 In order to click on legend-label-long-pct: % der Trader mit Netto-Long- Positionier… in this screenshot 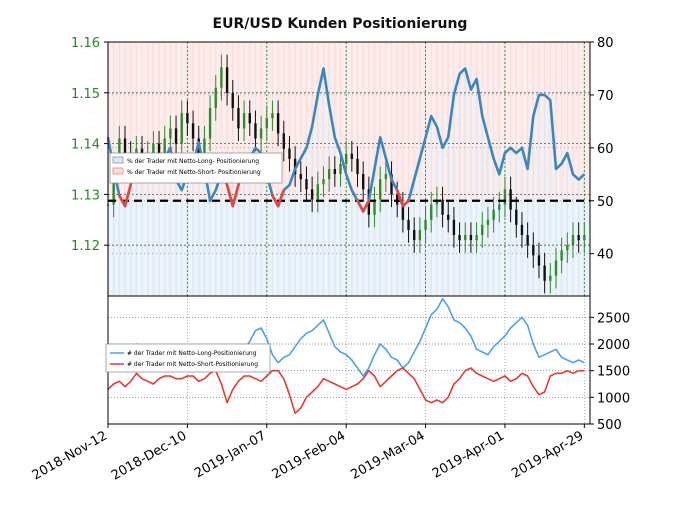, I will do `click(193, 161)`.